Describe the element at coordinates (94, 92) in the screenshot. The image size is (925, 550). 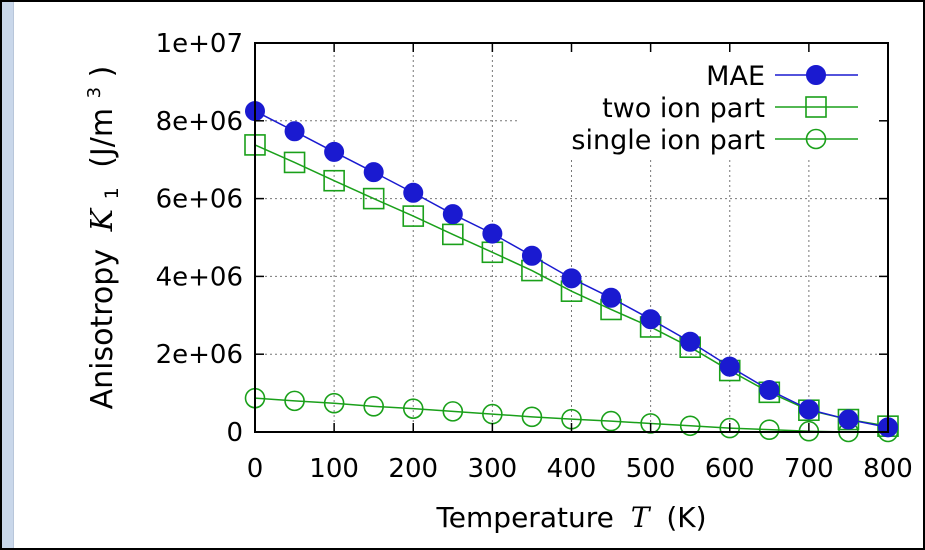
I see `y-axis-unit-superscript: 3` at that location.